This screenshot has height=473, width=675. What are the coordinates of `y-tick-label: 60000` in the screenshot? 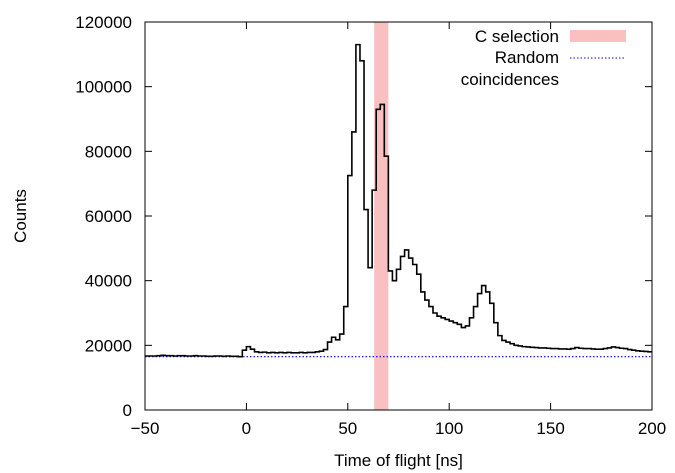 It's located at (108, 216).